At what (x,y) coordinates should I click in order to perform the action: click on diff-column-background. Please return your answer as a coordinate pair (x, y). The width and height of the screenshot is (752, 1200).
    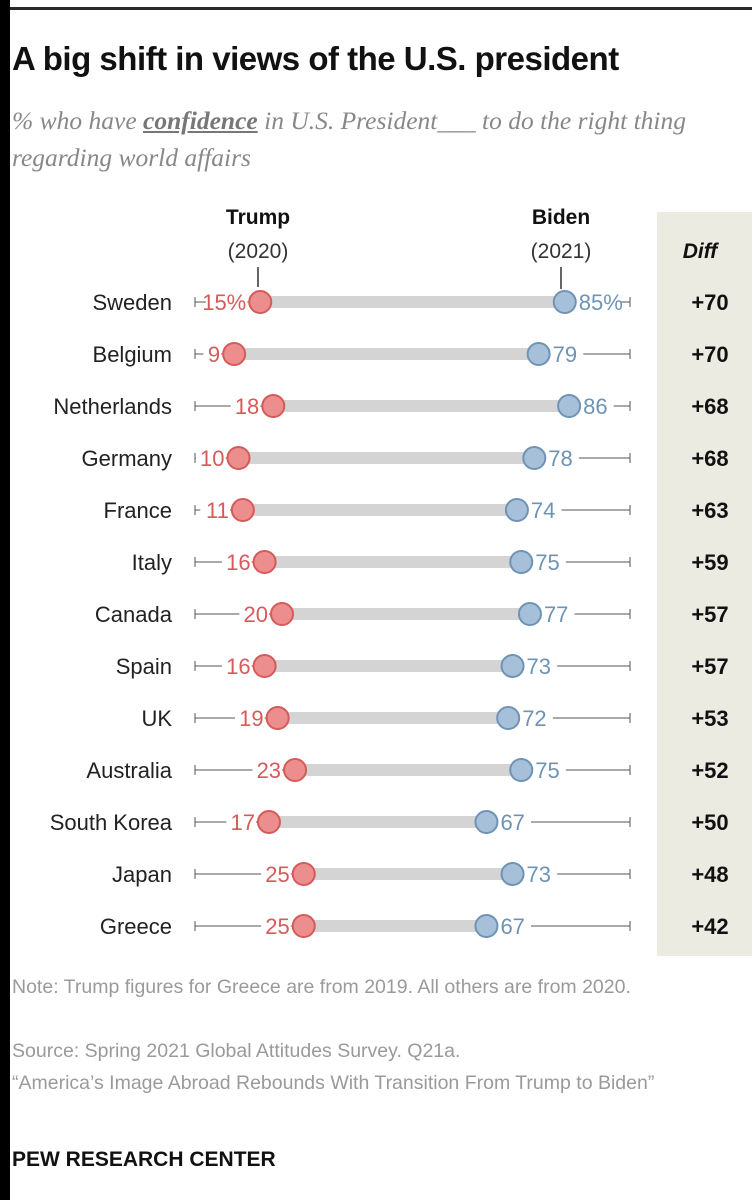
    Looking at the image, I should click on (704, 584).